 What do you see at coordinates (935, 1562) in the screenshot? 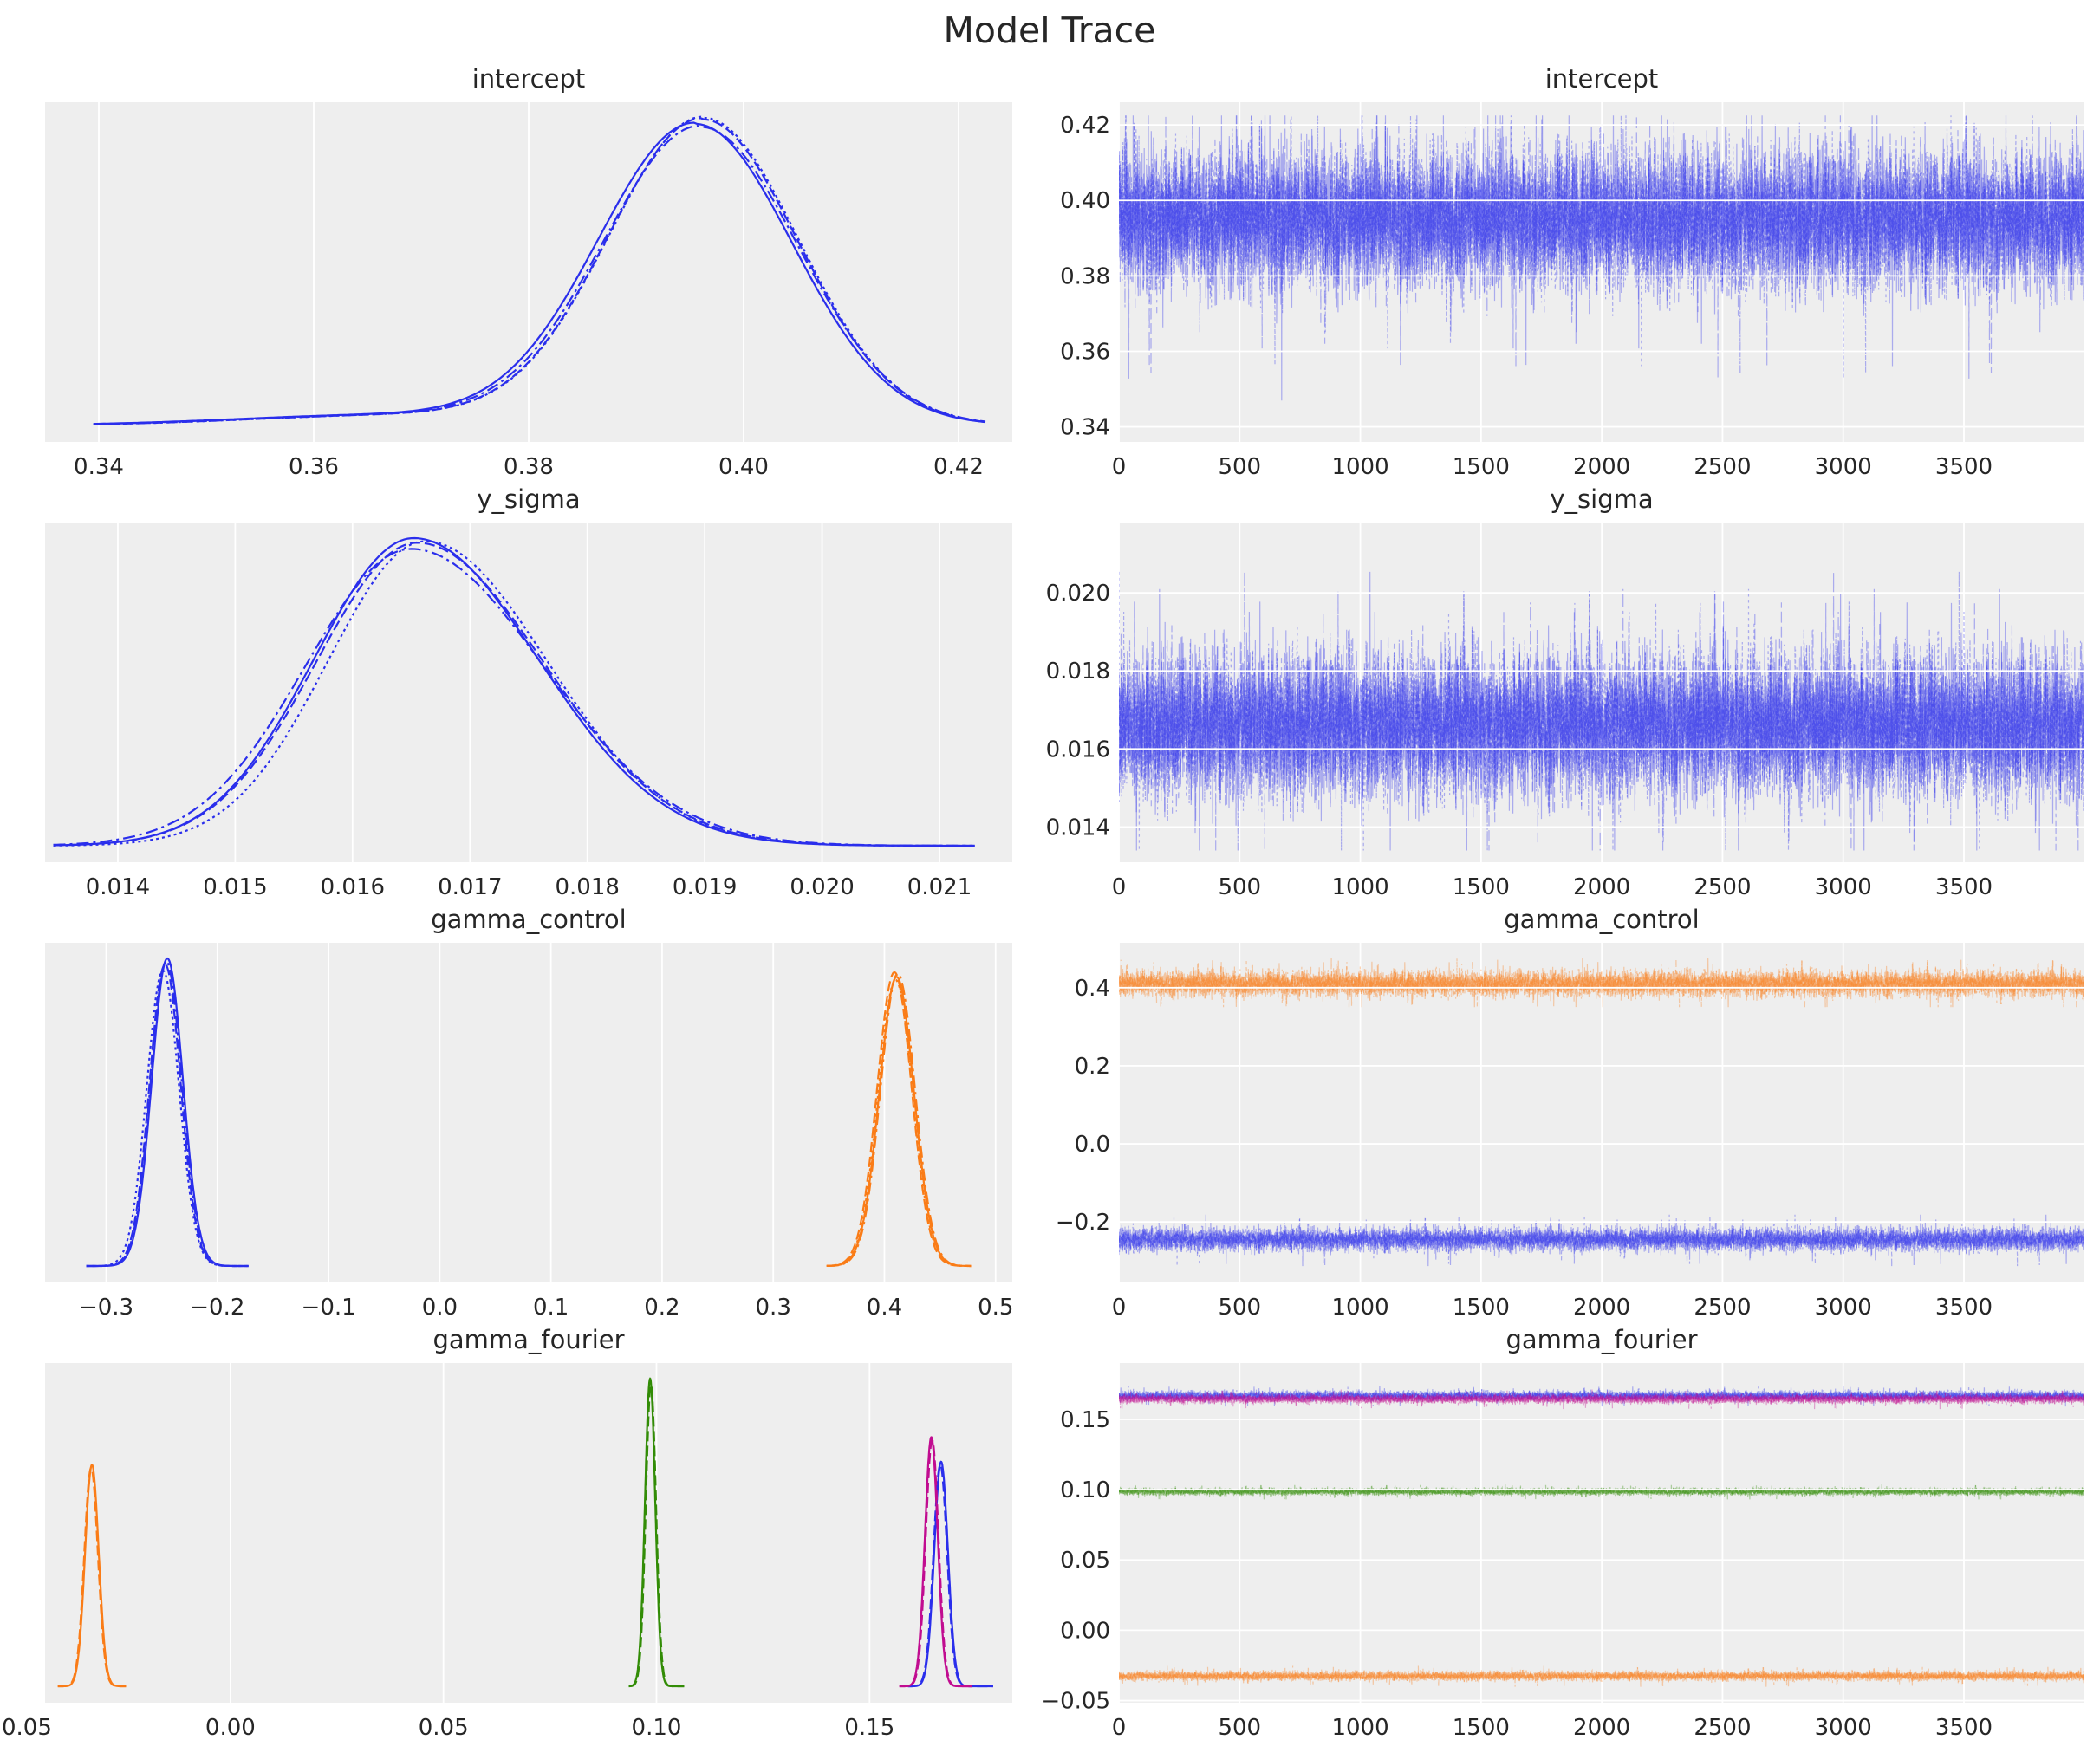
I see `kde-line-c3-solid` at bounding box center [935, 1562].